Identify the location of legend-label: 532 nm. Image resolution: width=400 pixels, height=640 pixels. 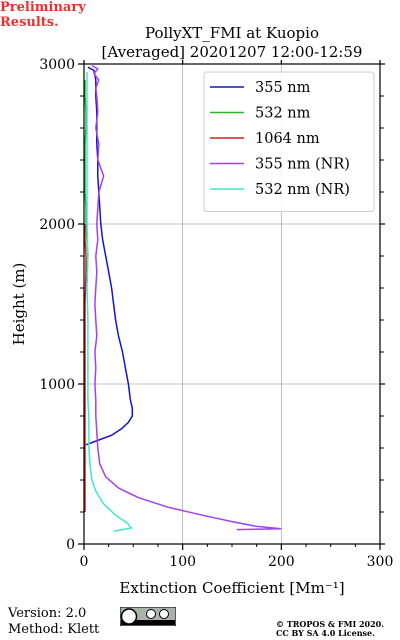
(283, 114).